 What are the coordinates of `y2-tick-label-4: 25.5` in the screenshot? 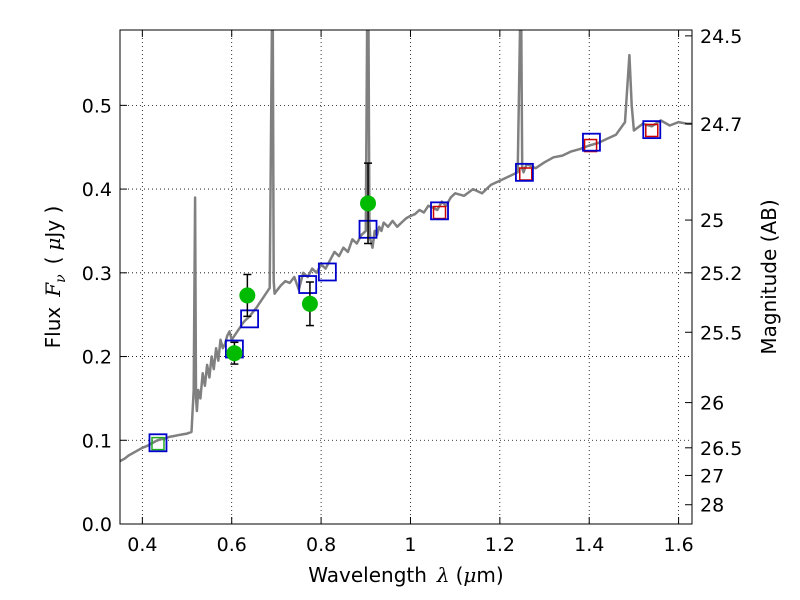 It's located at (721, 333).